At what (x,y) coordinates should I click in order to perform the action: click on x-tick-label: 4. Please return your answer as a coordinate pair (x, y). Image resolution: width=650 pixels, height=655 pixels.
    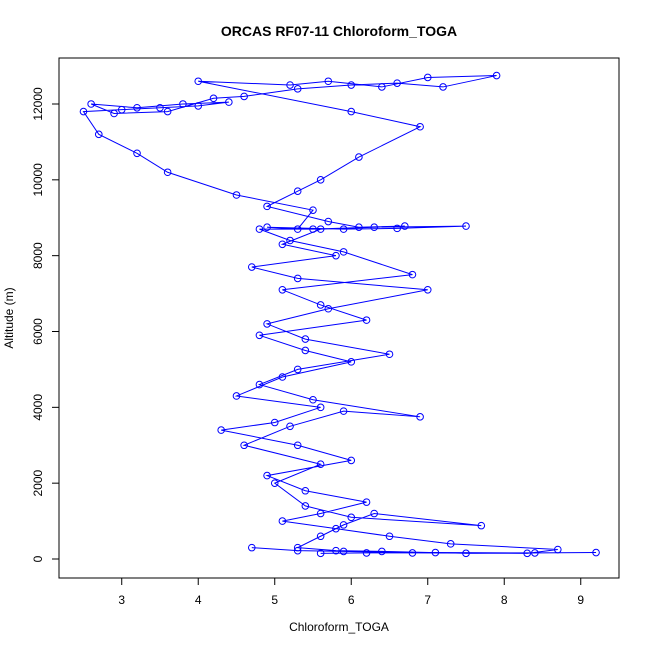
    Looking at the image, I should click on (198, 600).